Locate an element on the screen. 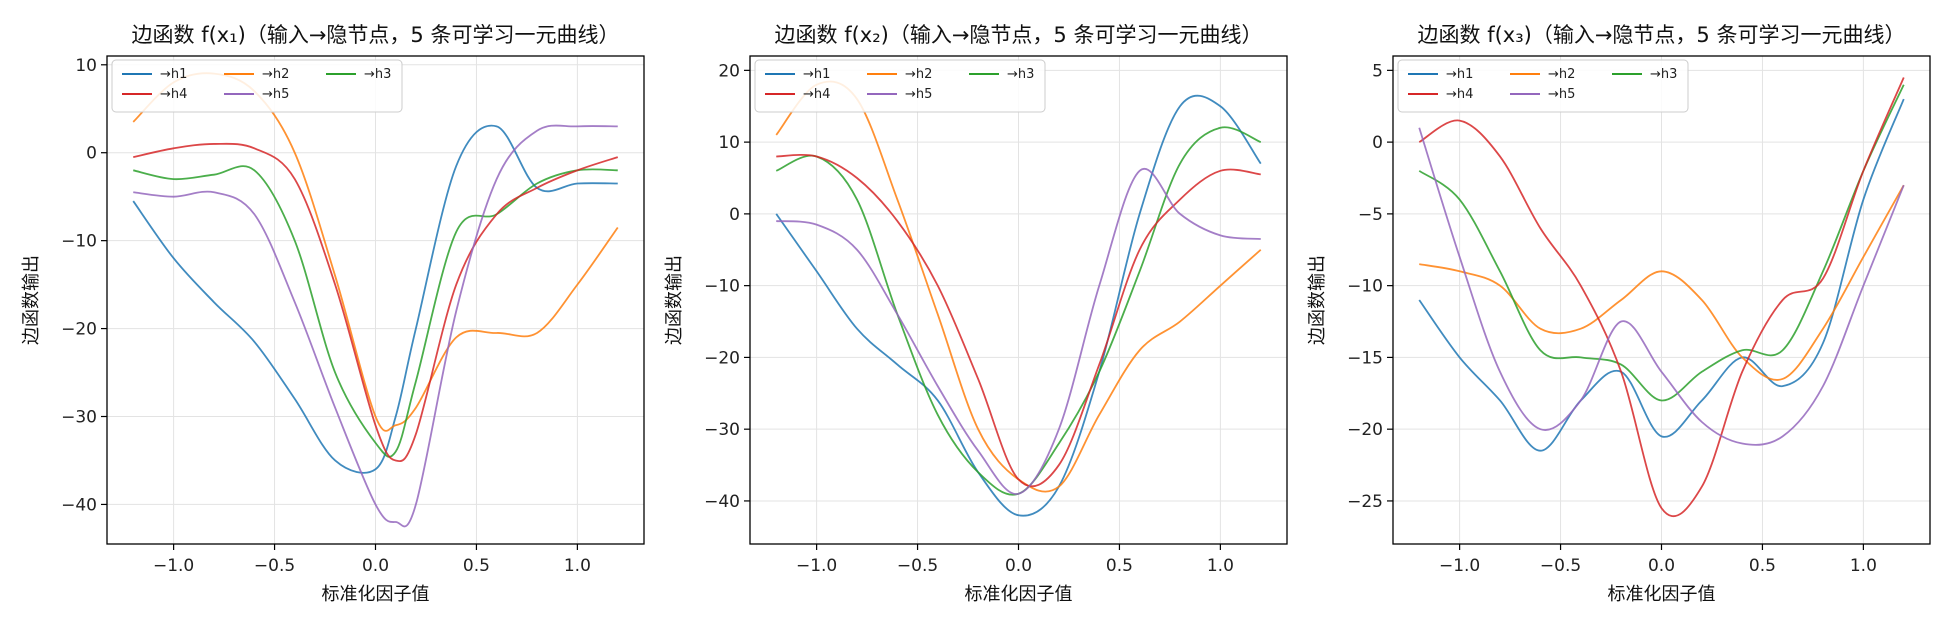 The height and width of the screenshot is (630, 1950). y-tick-label: −15 is located at coordinates (1365, 358).